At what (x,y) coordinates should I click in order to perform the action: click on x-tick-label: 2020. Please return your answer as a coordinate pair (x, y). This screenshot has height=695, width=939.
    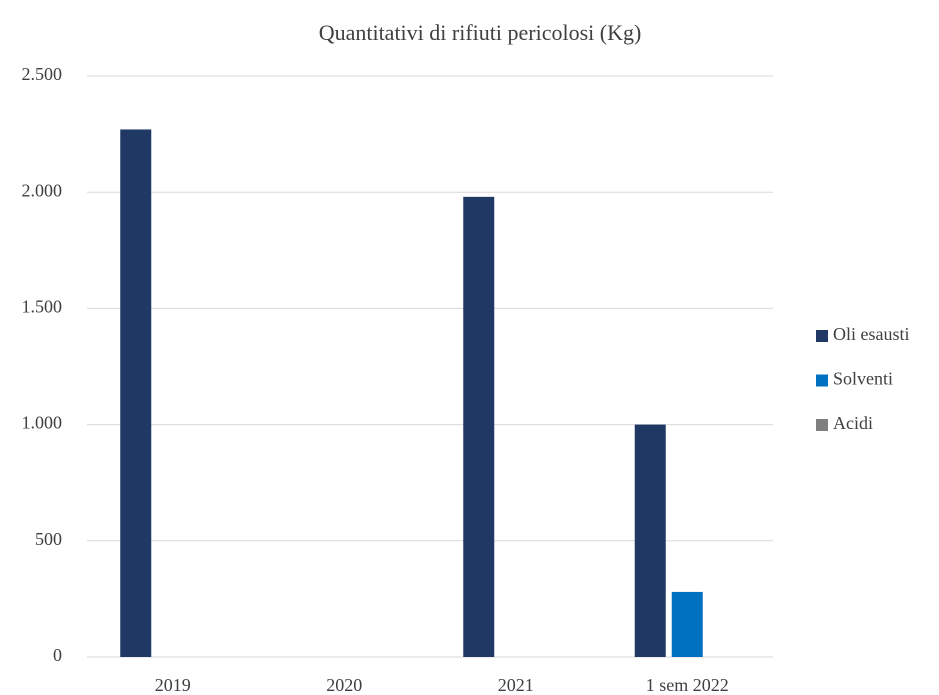
    Looking at the image, I should click on (344, 685).